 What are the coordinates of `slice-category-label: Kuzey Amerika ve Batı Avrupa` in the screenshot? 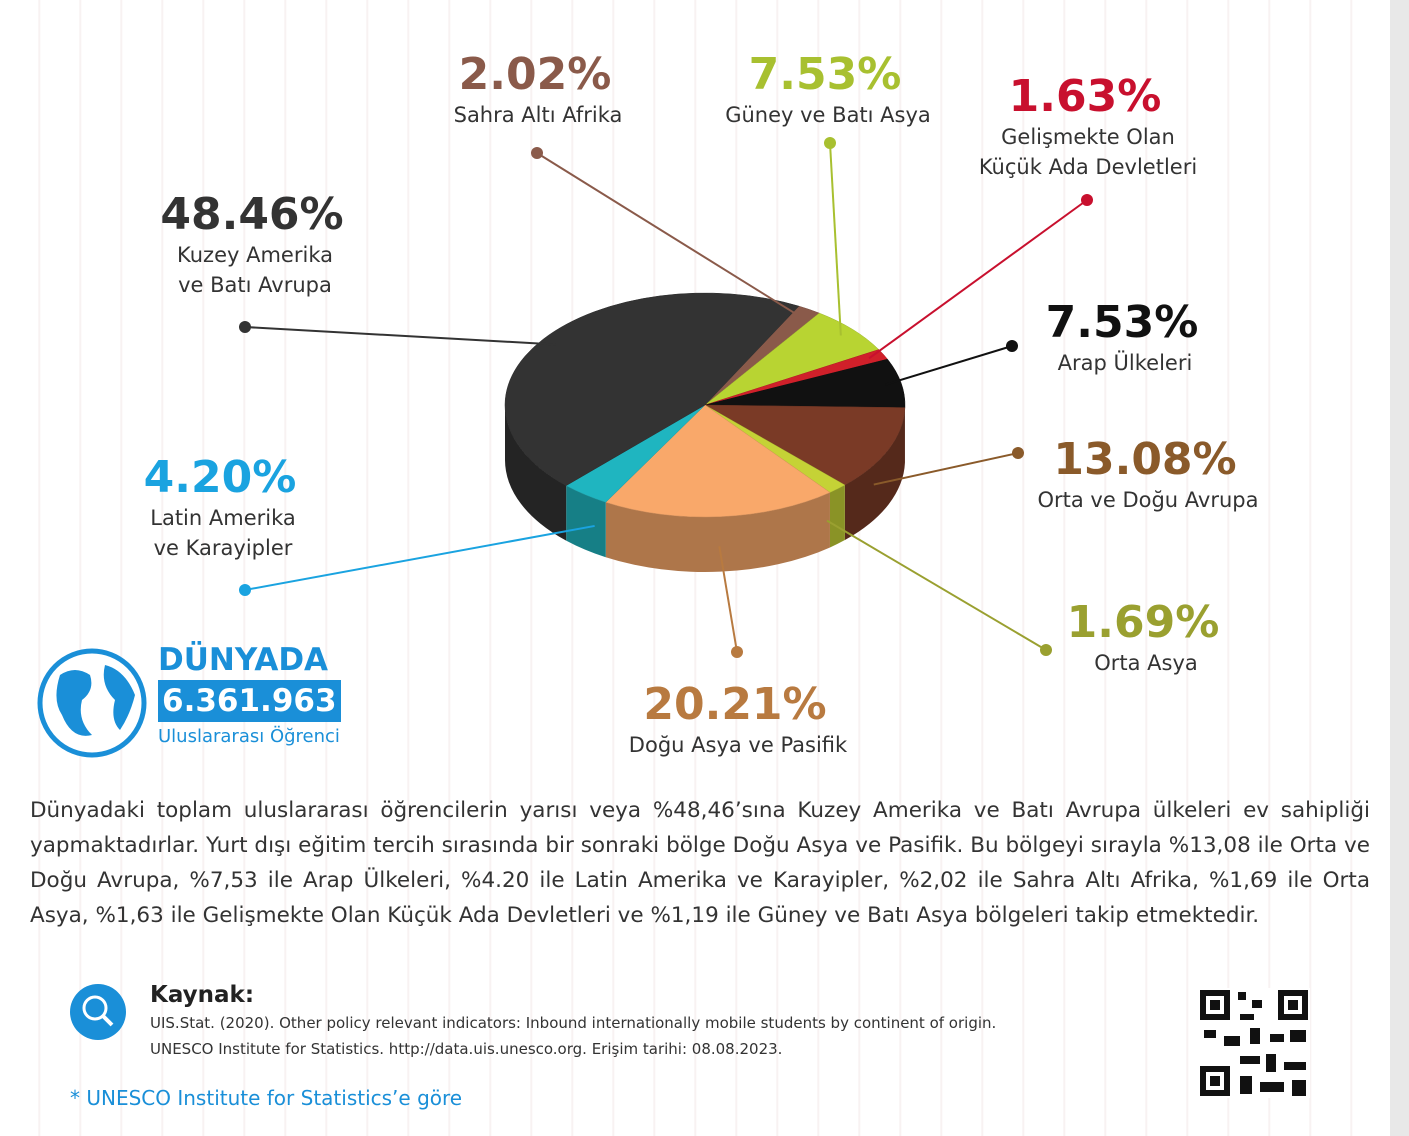 It's located at (255, 270).